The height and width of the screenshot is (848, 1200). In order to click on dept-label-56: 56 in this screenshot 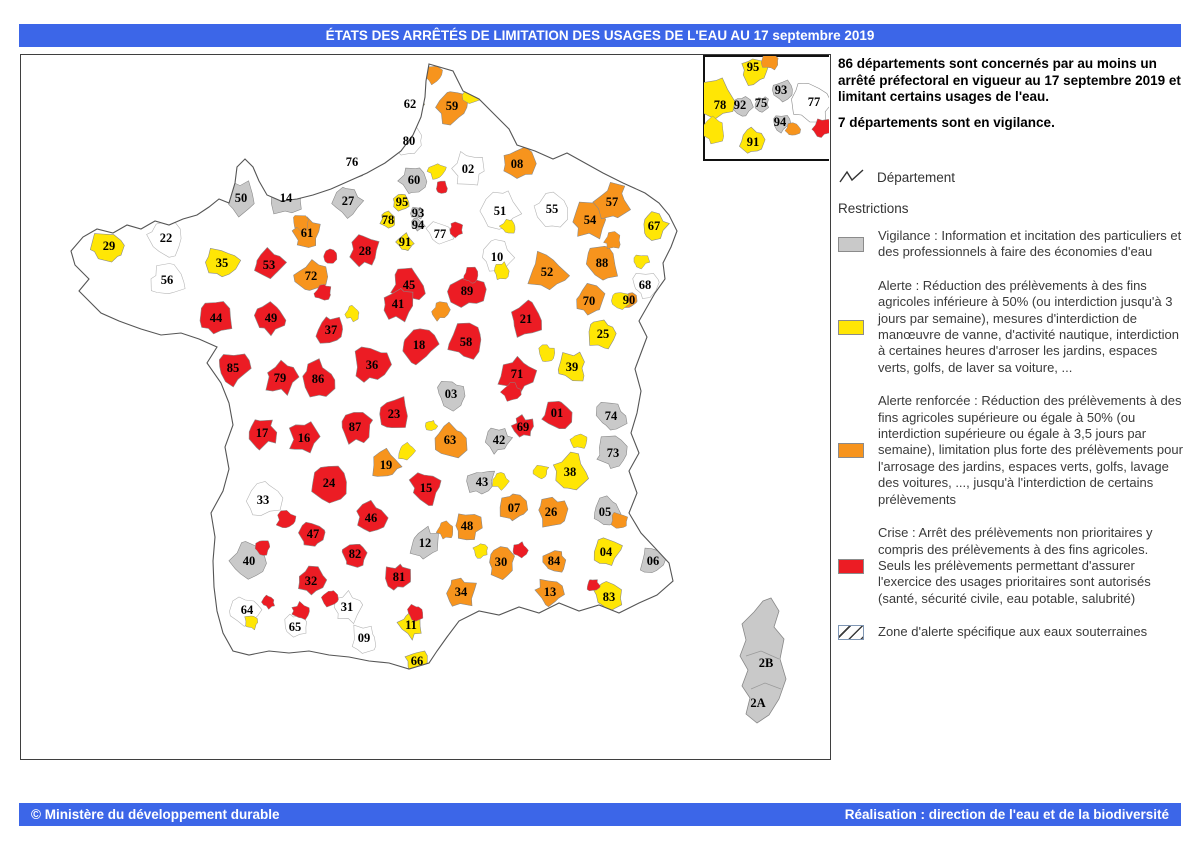, I will do `click(167, 280)`.